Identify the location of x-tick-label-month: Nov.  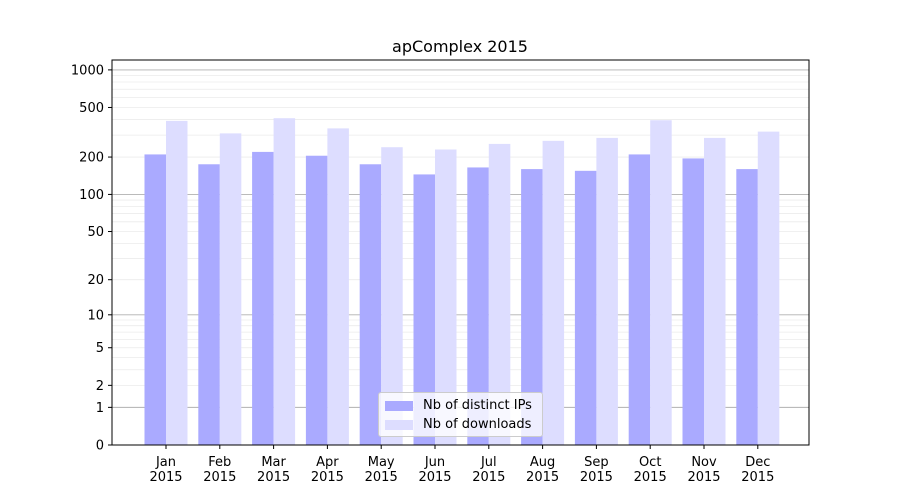
(704, 462).